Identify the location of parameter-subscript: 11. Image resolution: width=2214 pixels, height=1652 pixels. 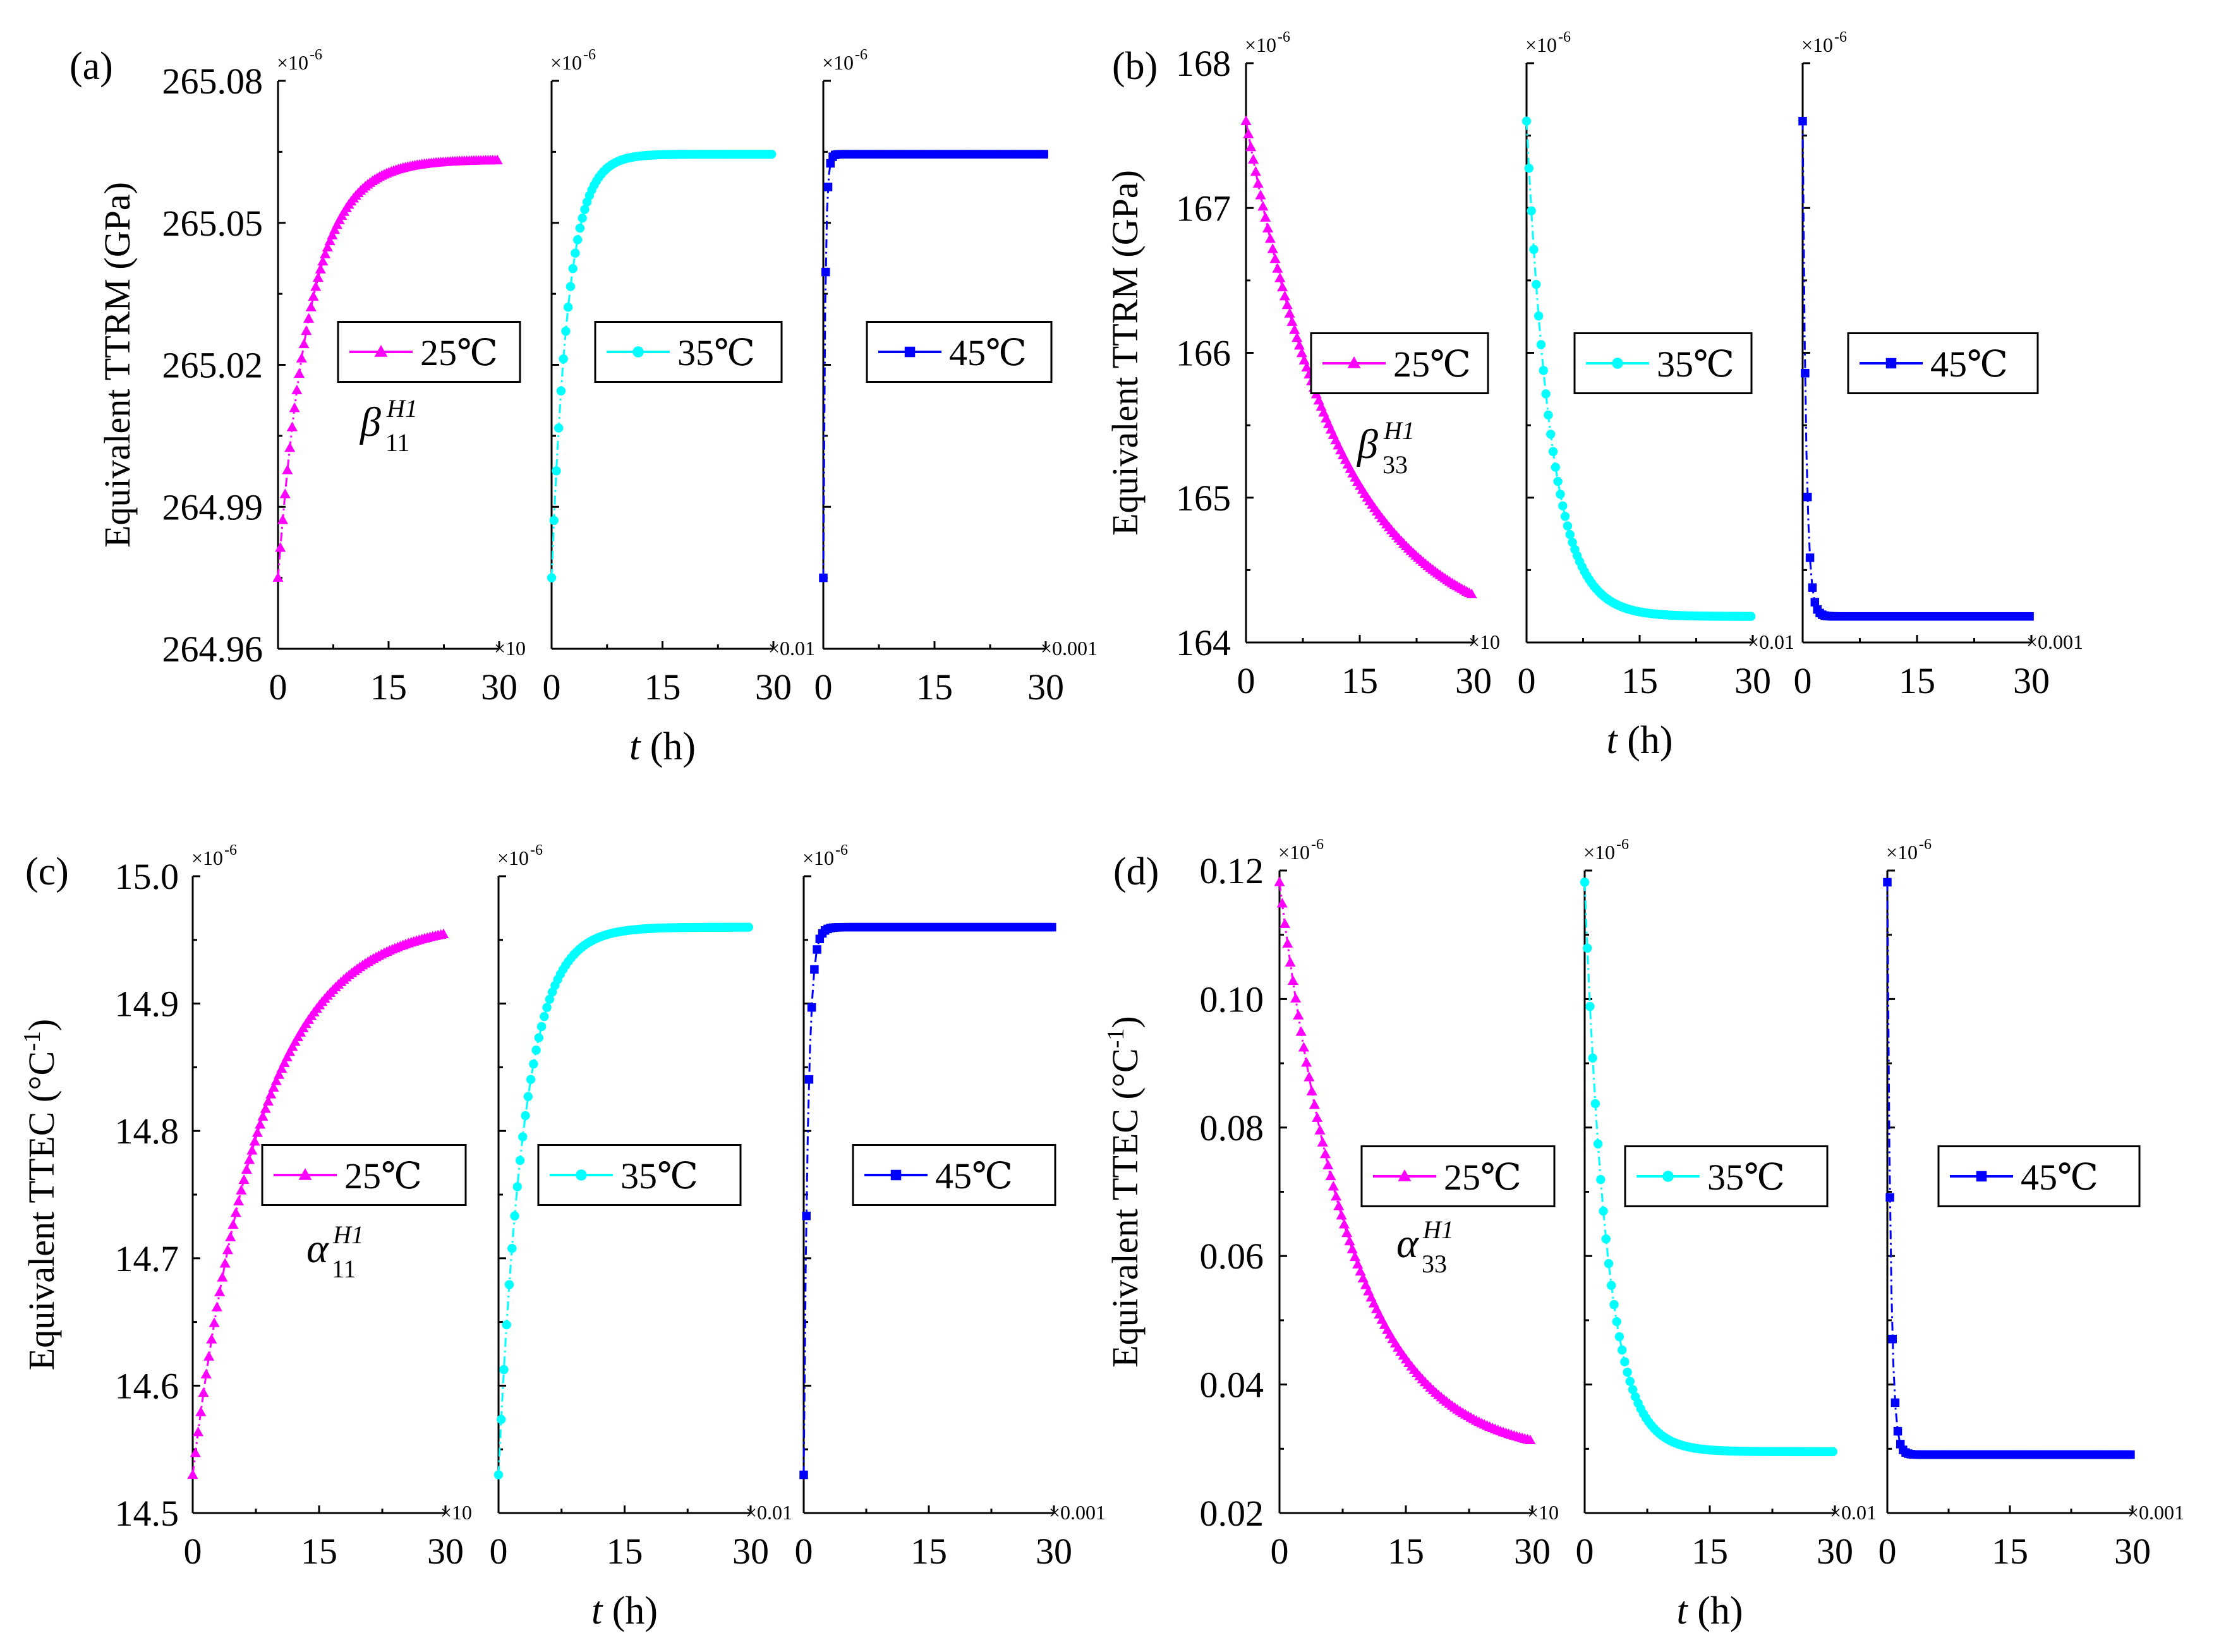
(397, 442).